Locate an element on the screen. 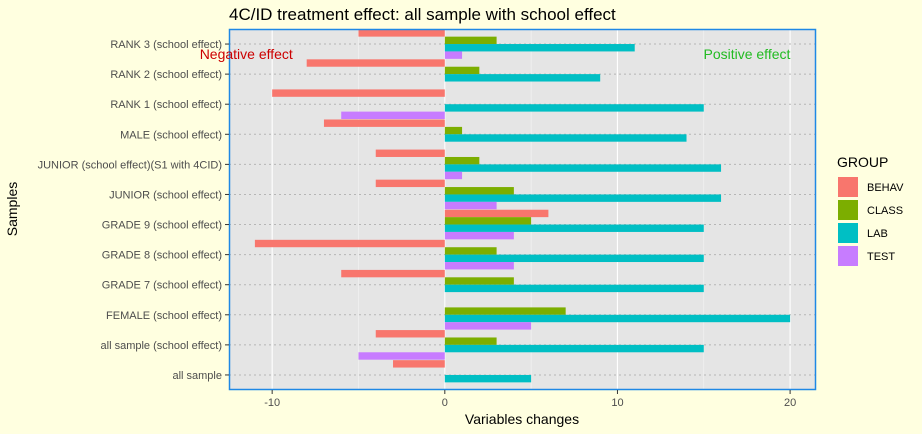 This screenshot has height=434, width=922. legend: GROUP BEHAV CLASS LAB TEST is located at coordinates (870, 208).